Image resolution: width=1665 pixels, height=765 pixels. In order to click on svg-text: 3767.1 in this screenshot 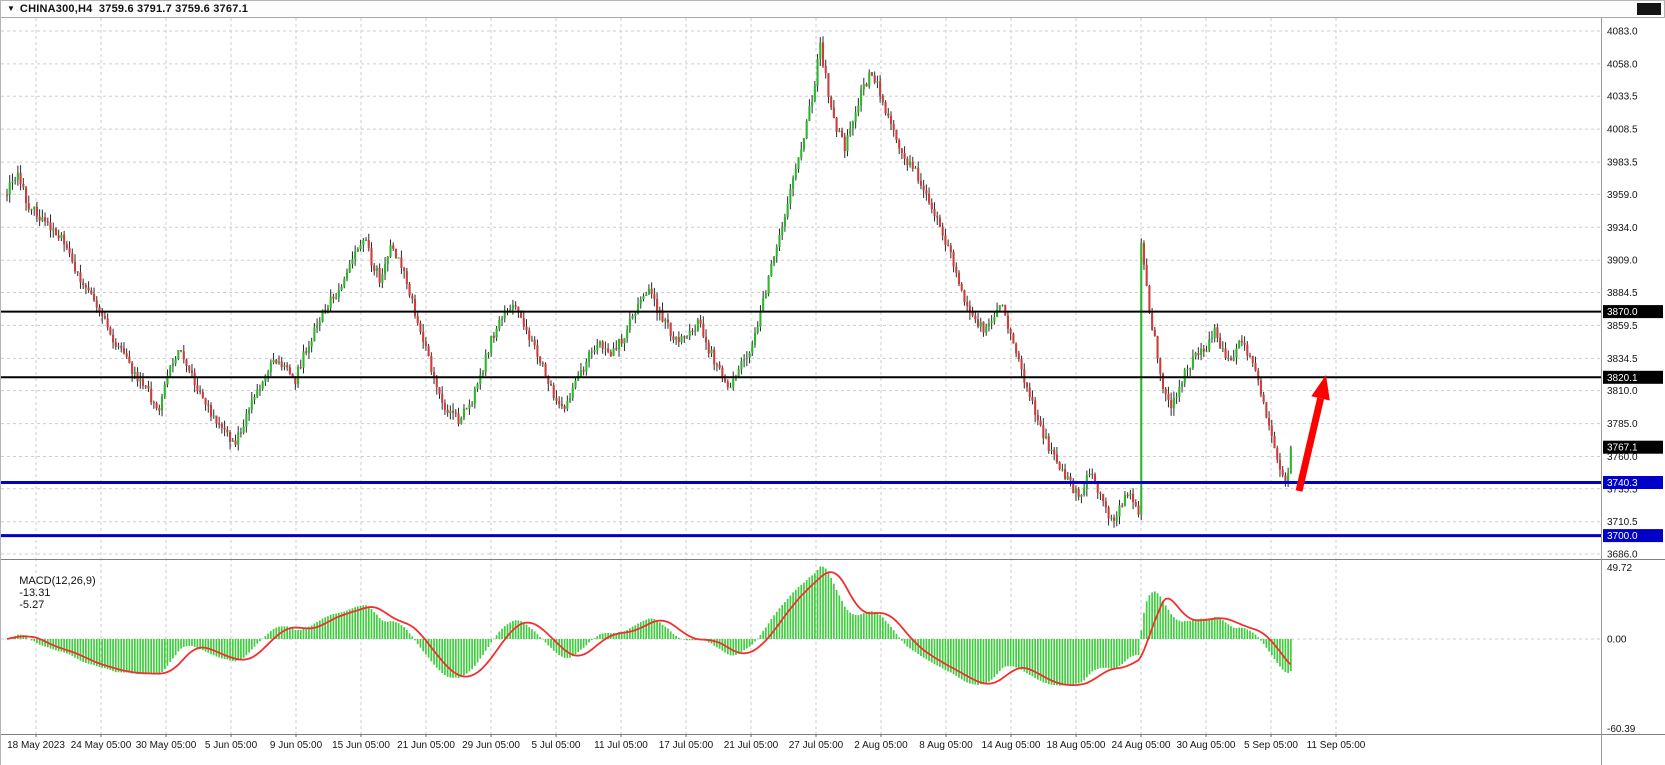, I will do `click(1622, 448)`.